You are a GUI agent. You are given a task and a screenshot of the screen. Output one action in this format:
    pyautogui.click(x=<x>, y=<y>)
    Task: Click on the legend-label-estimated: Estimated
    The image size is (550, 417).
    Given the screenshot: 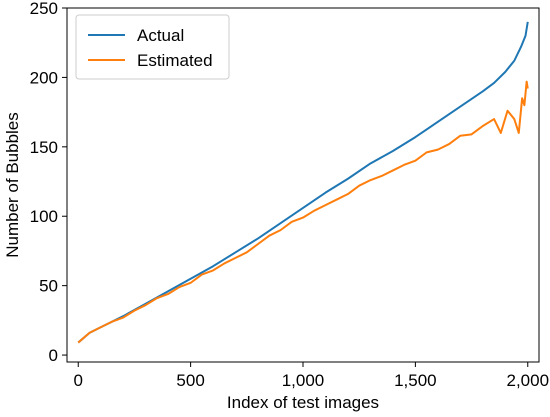 What is the action you would take?
    pyautogui.click(x=175, y=60)
    